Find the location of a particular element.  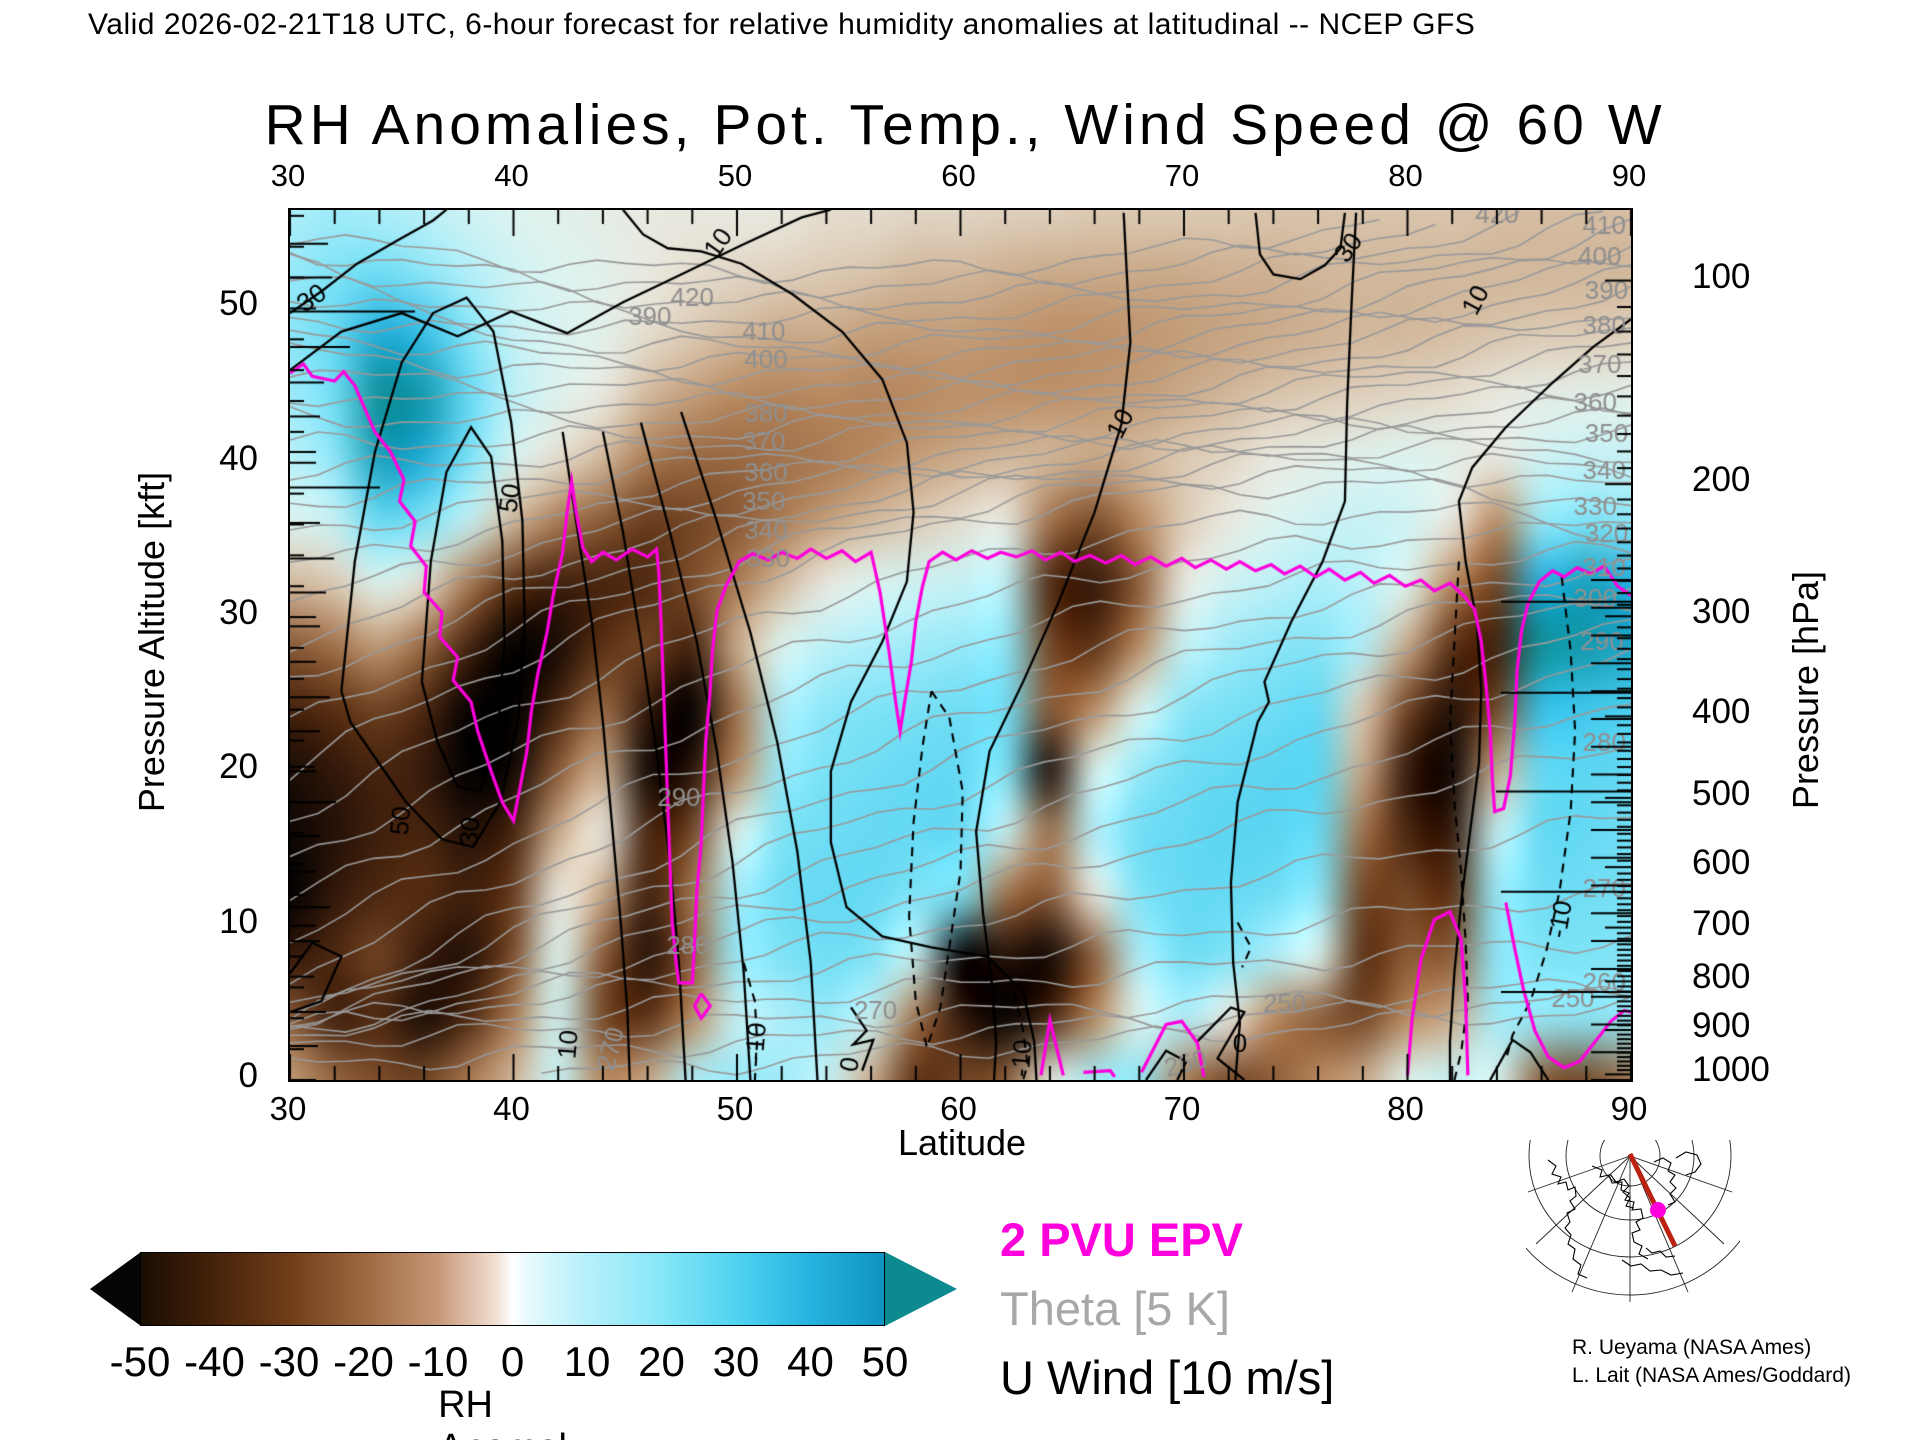

left-axis-title: Pressure Altitude [kft] is located at coordinates (151, 642).